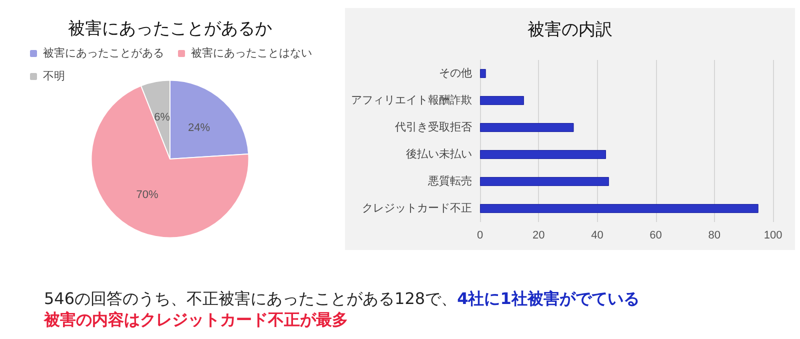 The height and width of the screenshot is (339, 800). I want to click on x-tick-label: 0, so click(480, 236).